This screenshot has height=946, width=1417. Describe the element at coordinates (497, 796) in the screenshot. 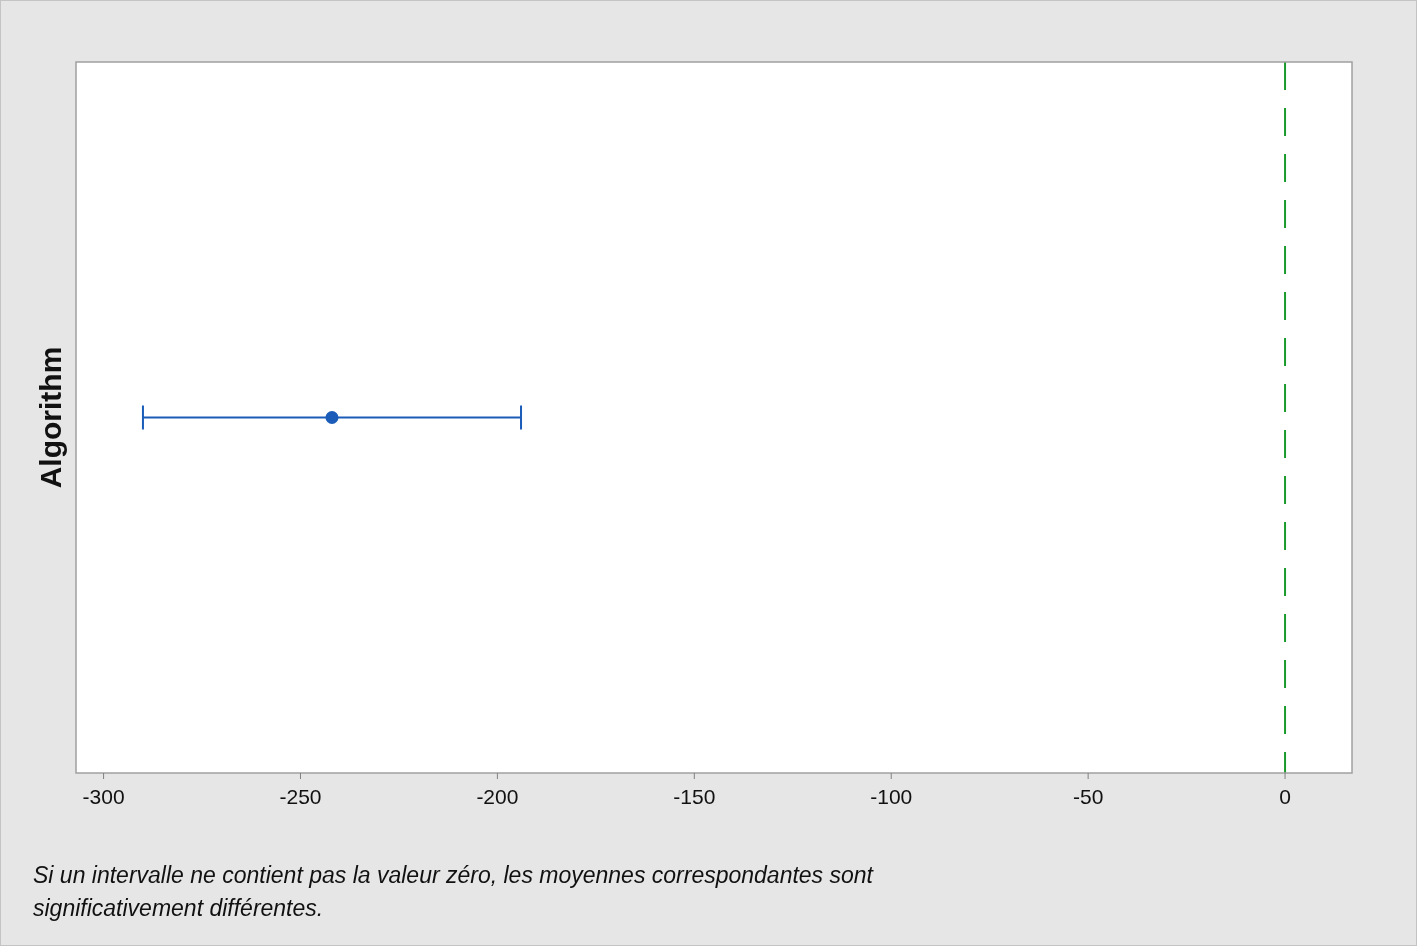

I see `x-tick-label: -200` at that location.